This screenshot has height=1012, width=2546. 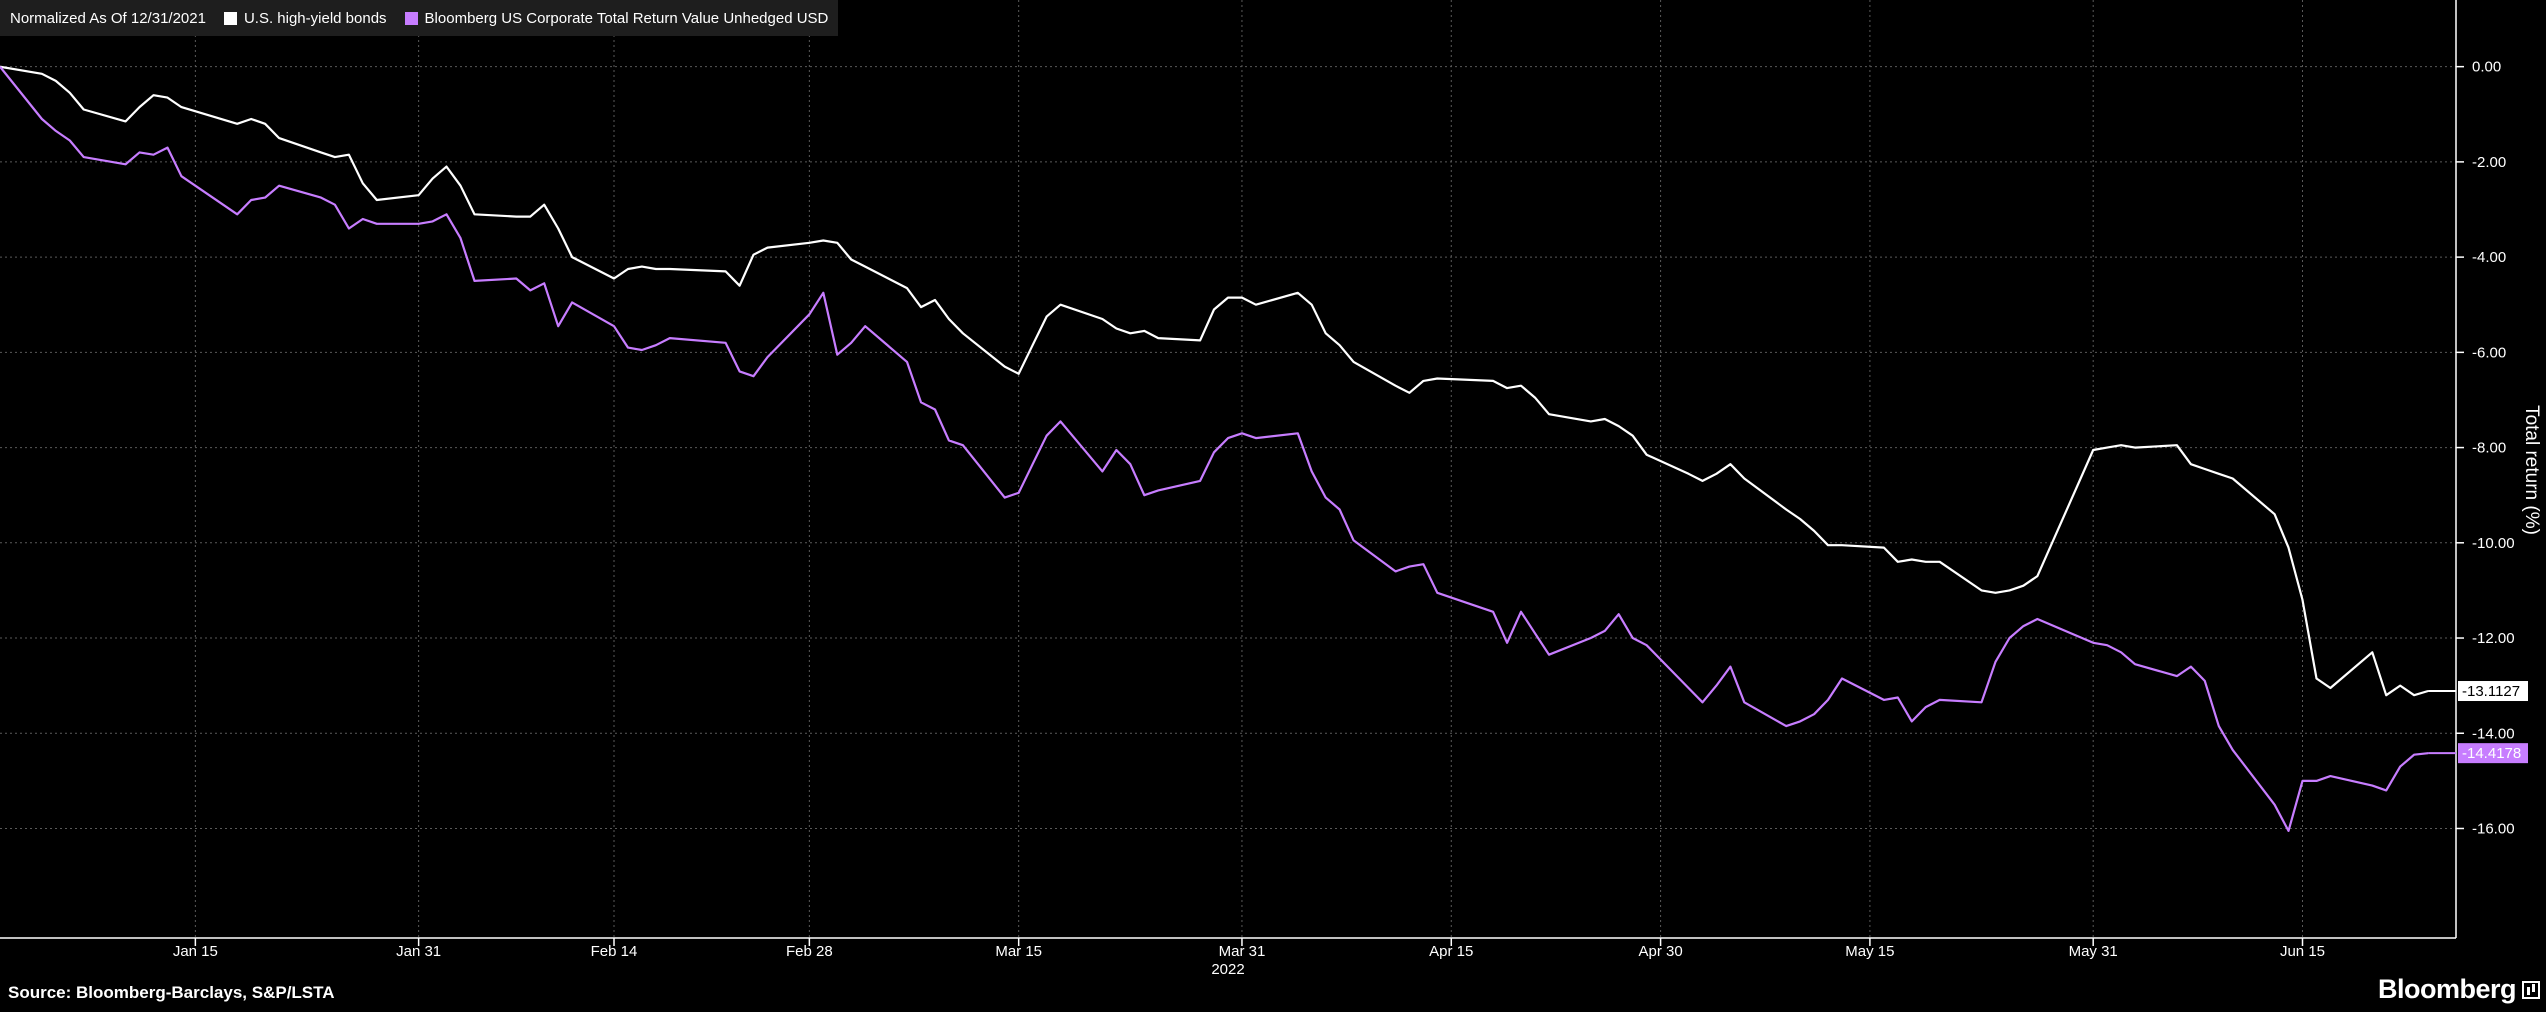 What do you see at coordinates (2489, 448) in the screenshot?
I see `y-tick-label: -8.00` at bounding box center [2489, 448].